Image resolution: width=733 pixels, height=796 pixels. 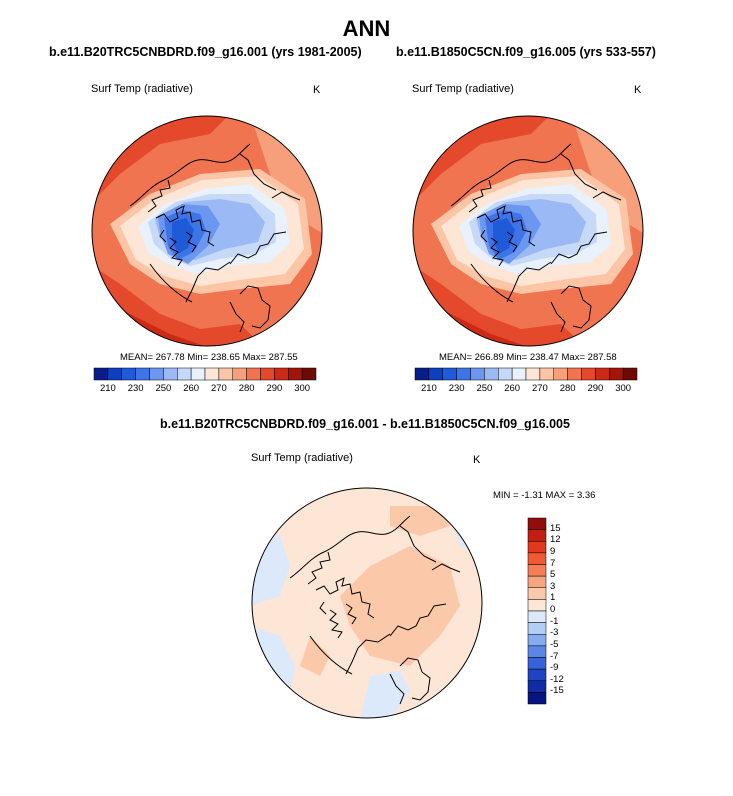 What do you see at coordinates (463, 89) in the screenshot?
I see `panel2-variable-label: Surf Temp (radiative)` at bounding box center [463, 89].